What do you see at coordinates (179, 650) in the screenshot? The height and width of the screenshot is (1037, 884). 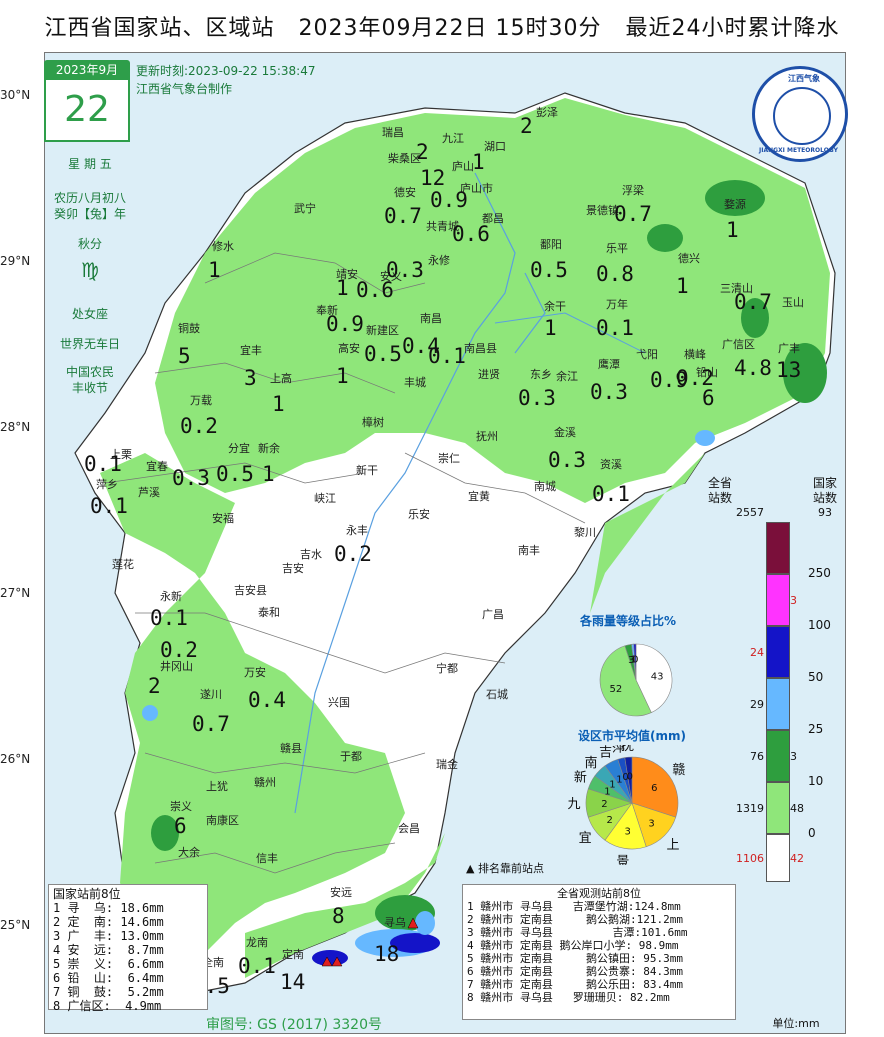 I see `rainfall-value: 0.2` at bounding box center [179, 650].